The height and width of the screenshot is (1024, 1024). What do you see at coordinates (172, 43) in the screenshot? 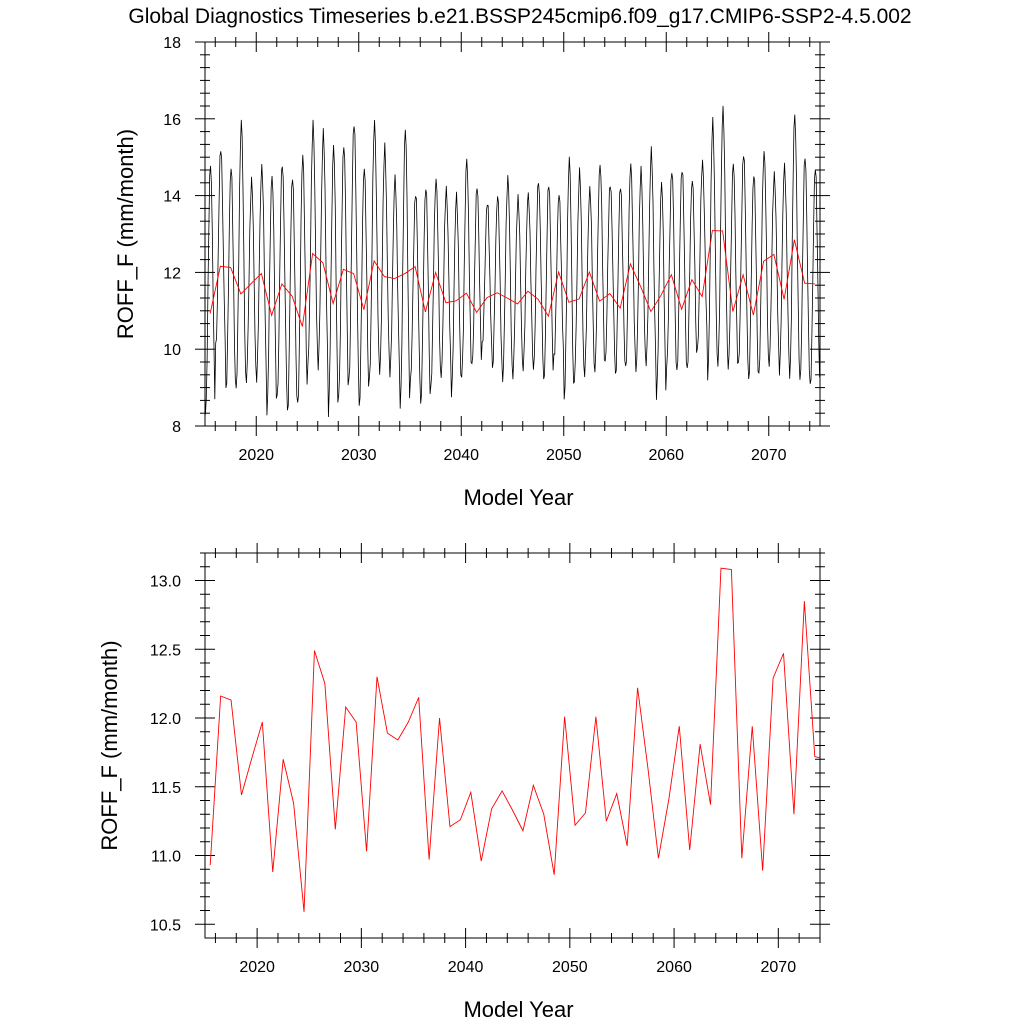
I see `y-tick-label: 18` at bounding box center [172, 43].